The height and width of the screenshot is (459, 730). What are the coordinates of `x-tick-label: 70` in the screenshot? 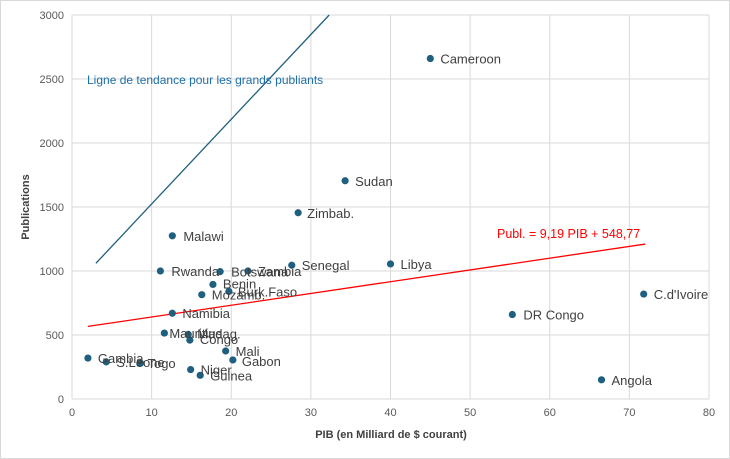 It's located at (629, 413).